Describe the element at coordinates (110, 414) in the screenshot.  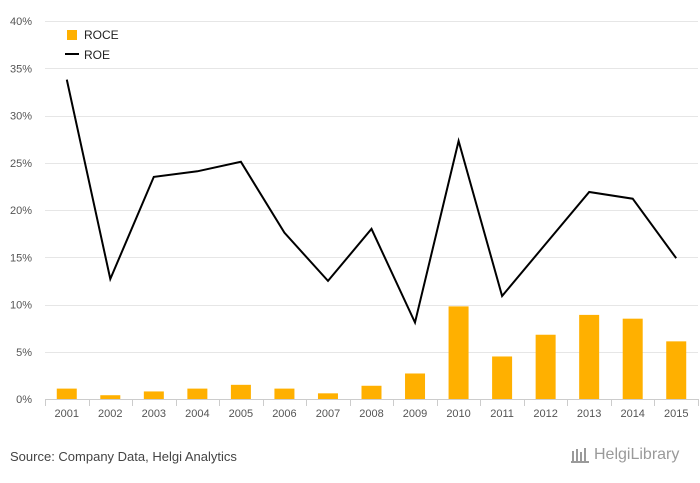
I see `x-tick-label: 2002` at that location.